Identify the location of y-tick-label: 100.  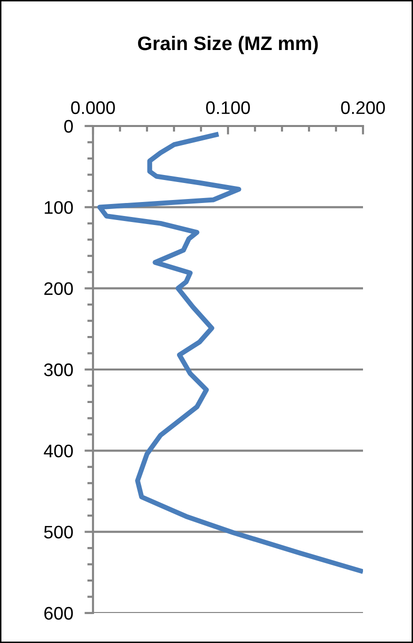
(58, 207).